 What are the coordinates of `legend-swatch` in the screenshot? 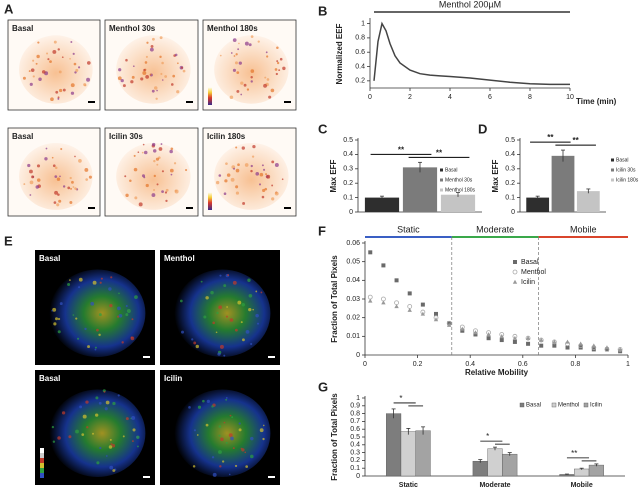 It's located at (612, 160).